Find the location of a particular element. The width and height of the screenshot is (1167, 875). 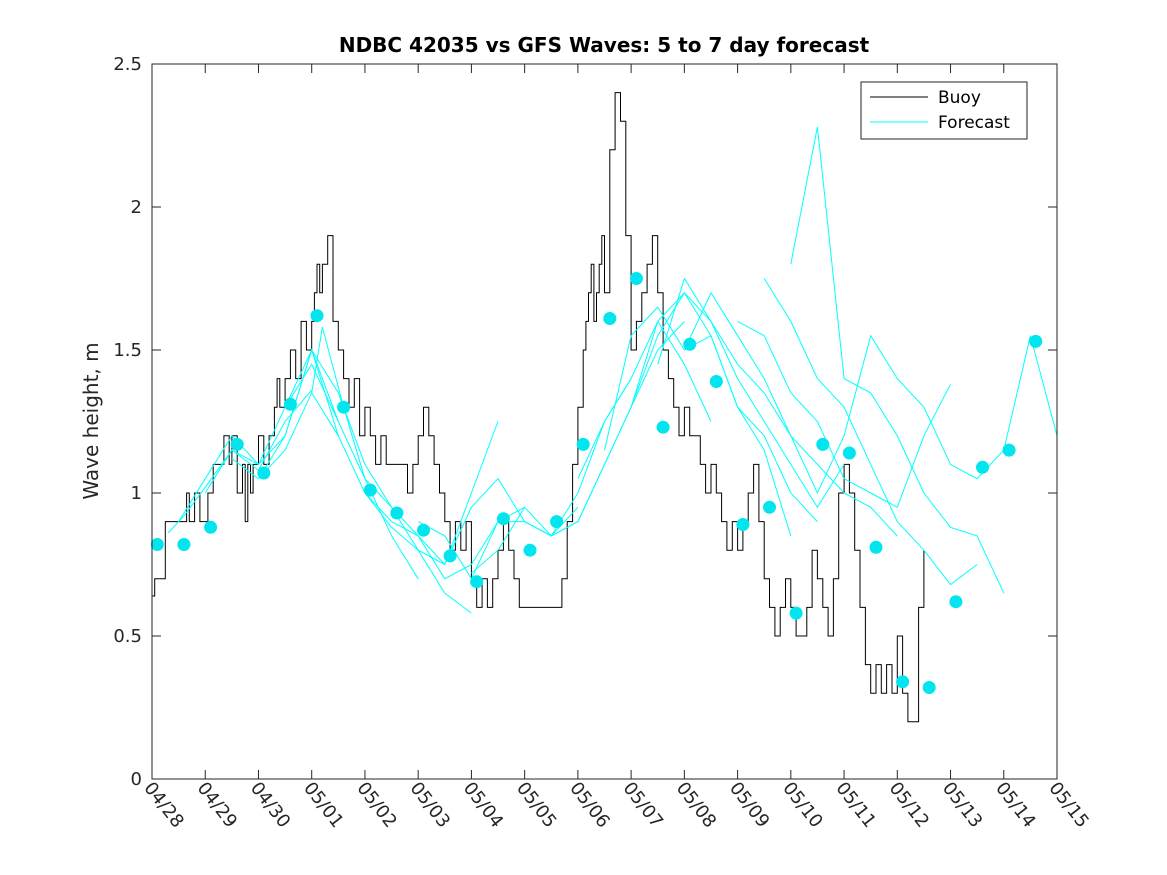

legend-box is located at coordinates (944, 110).